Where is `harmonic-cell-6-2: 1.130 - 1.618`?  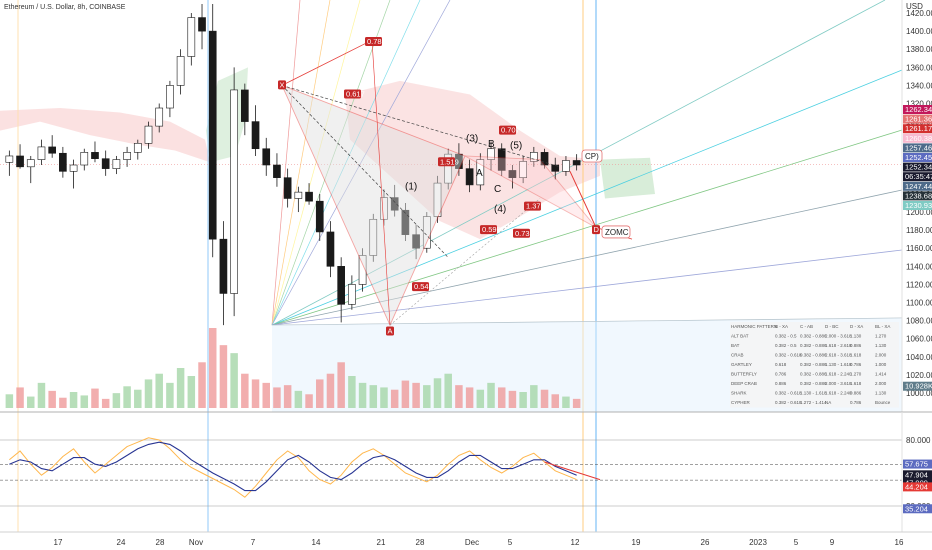 harmonic-cell-6-2: 1.130 - 1.618 is located at coordinates (813, 393).